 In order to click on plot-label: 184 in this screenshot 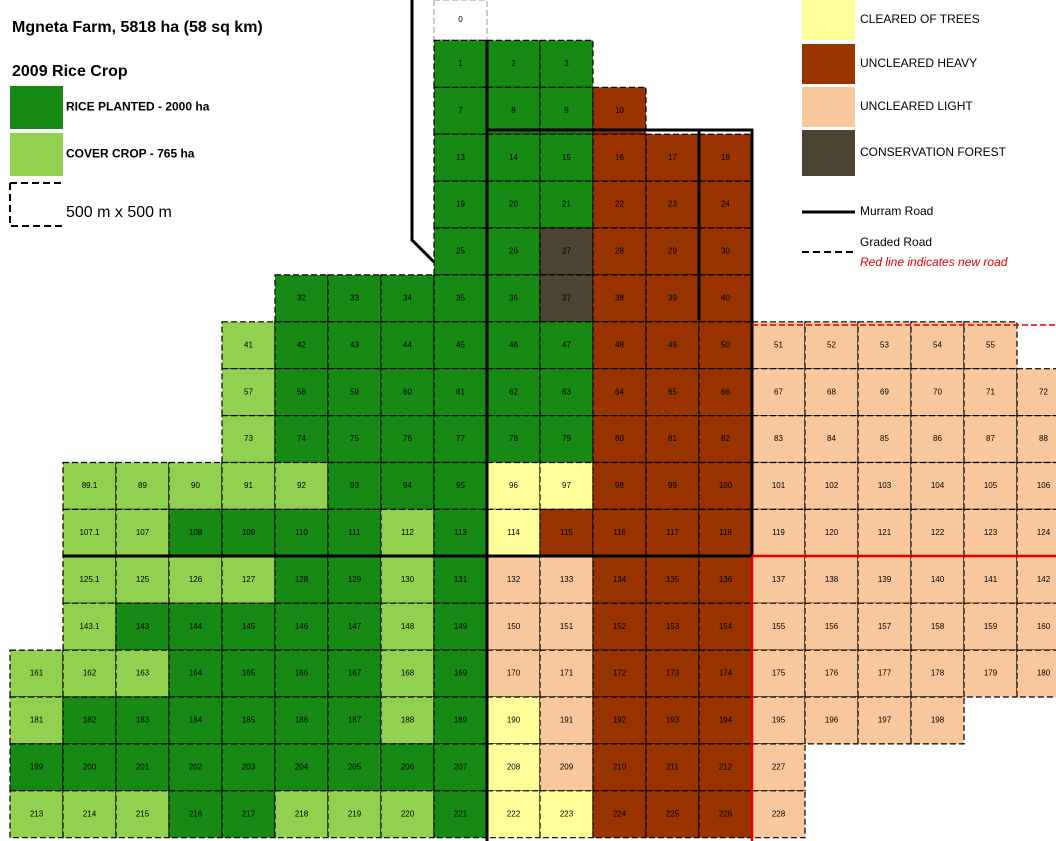, I will do `click(196, 720)`.